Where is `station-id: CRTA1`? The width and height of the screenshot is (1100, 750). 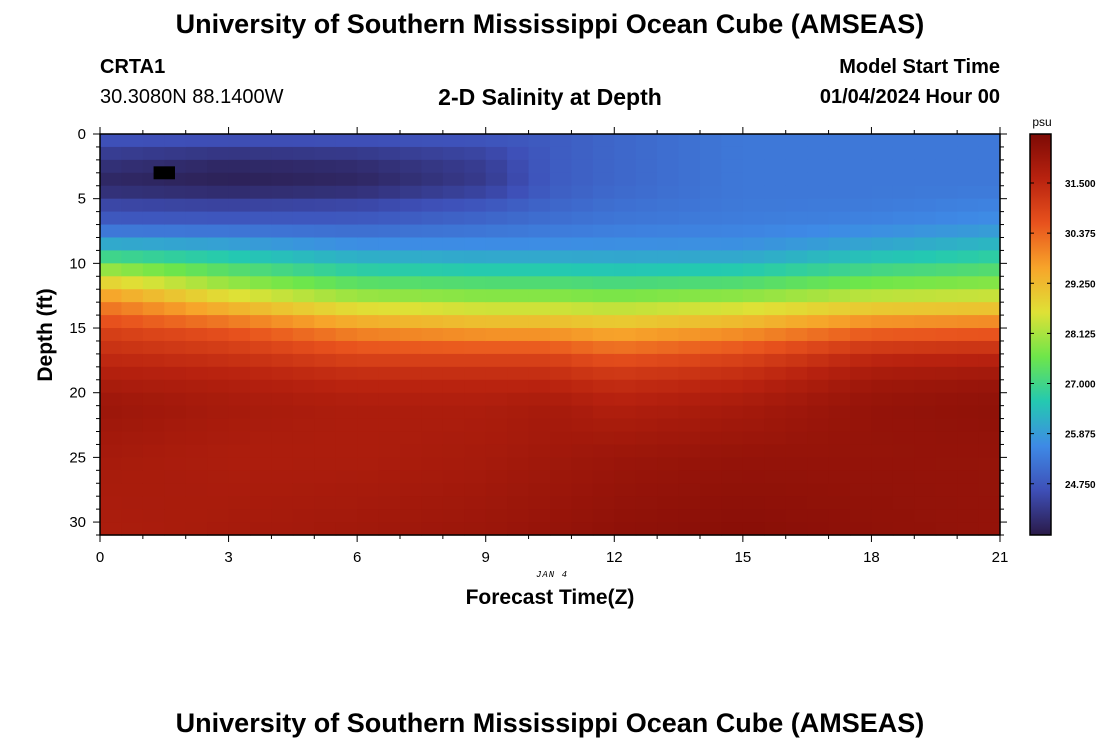 station-id: CRTA1 is located at coordinates (133, 67).